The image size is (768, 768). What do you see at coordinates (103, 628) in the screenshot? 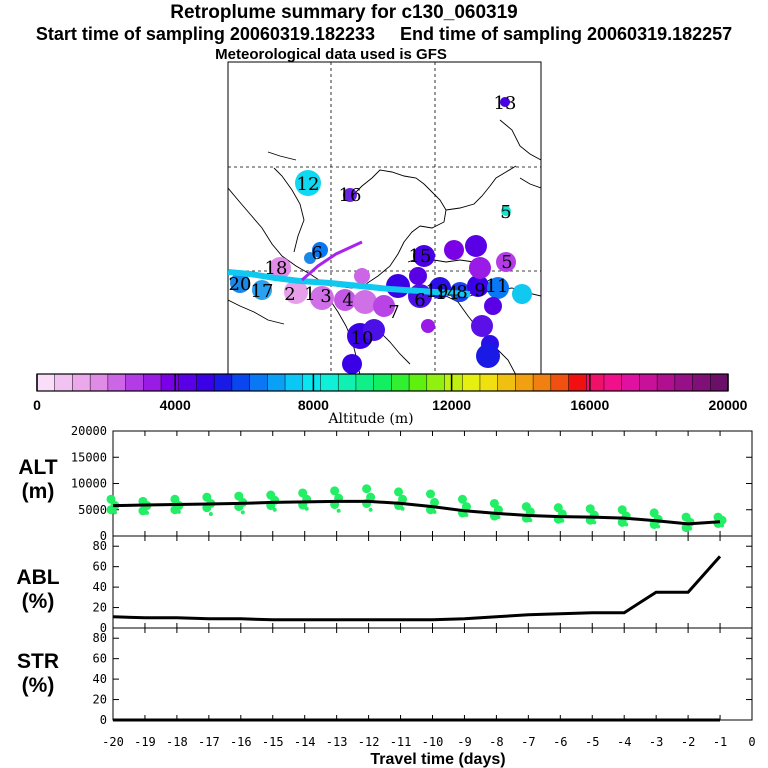
I see `abl-ytick-label: 0` at bounding box center [103, 628].